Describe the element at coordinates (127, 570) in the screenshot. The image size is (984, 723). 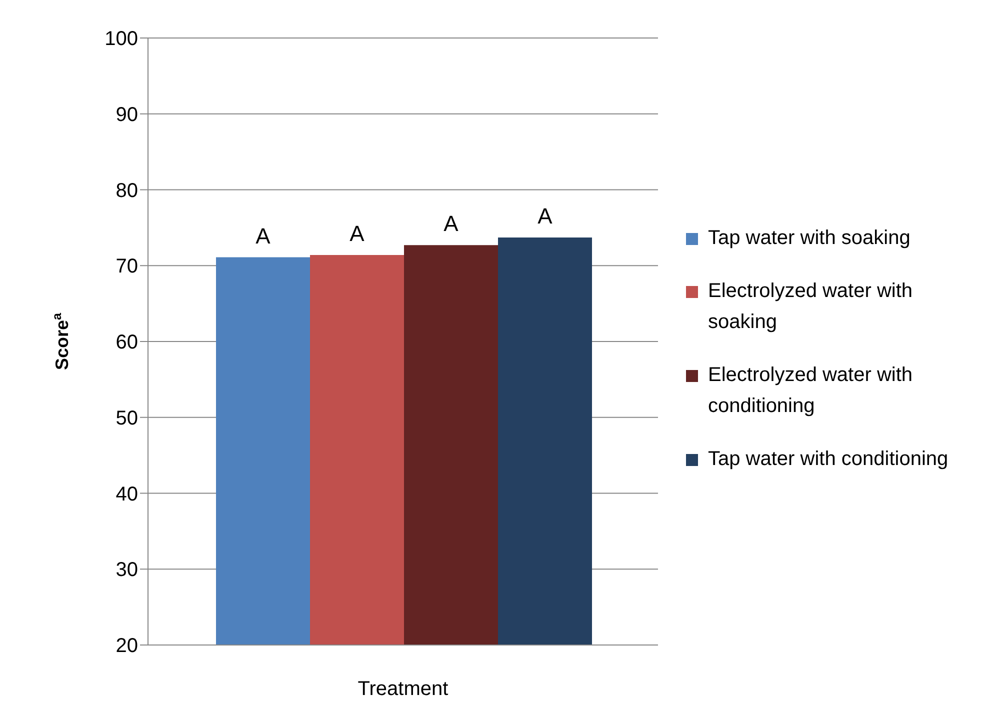
I see `y-tick-label: 30` at that location.